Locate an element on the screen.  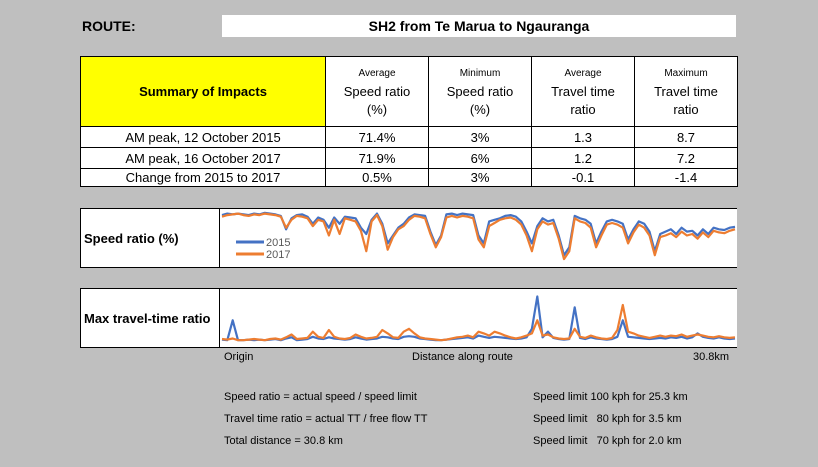
travel-ratio-chart is located at coordinates (478, 318).